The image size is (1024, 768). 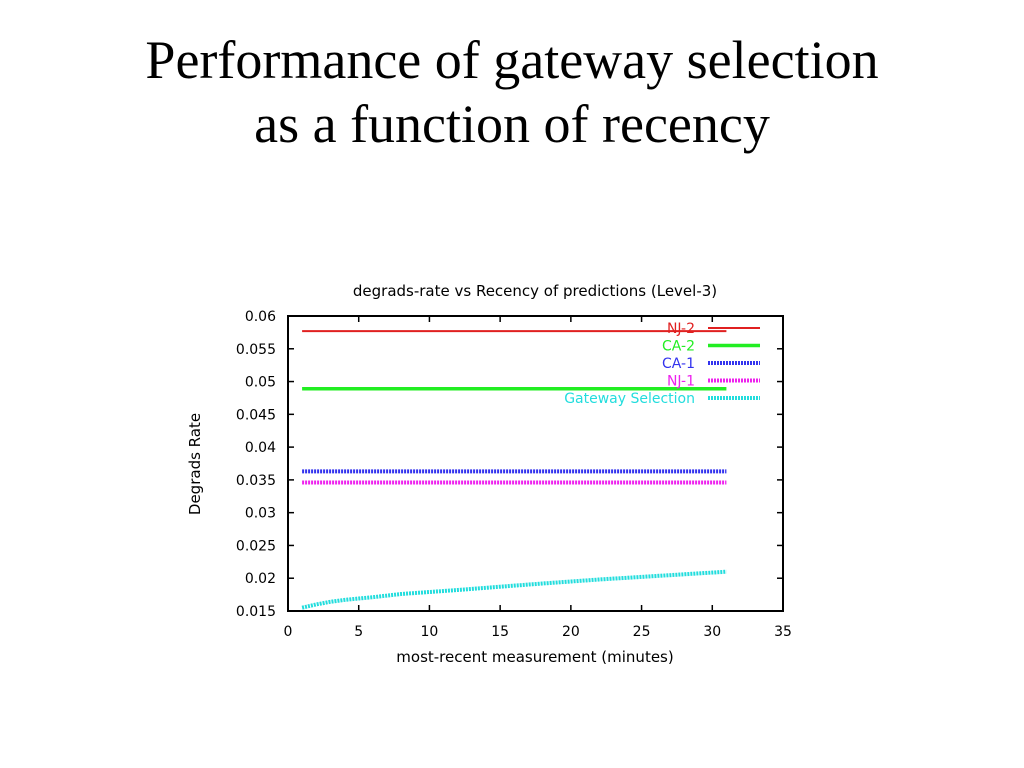 What do you see at coordinates (678, 347) in the screenshot?
I see `legend-label: CA-2` at bounding box center [678, 347].